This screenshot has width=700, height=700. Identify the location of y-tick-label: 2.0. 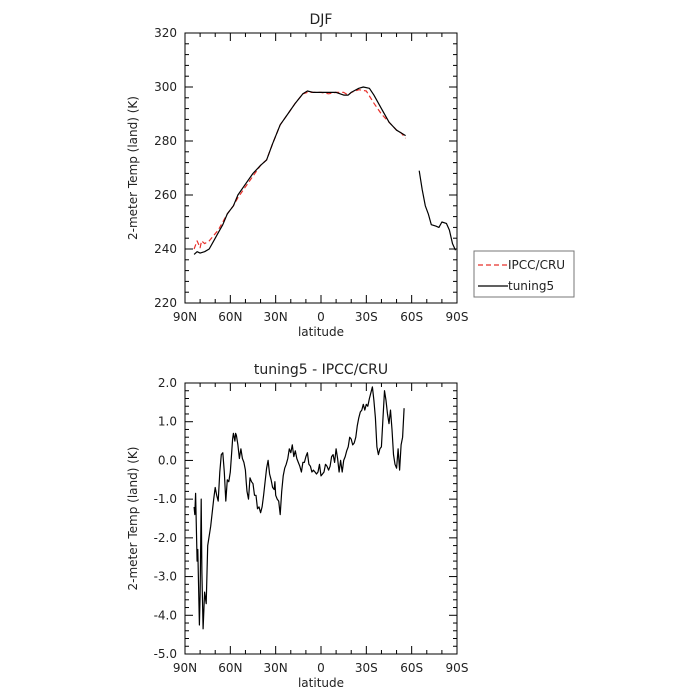
(167, 383).